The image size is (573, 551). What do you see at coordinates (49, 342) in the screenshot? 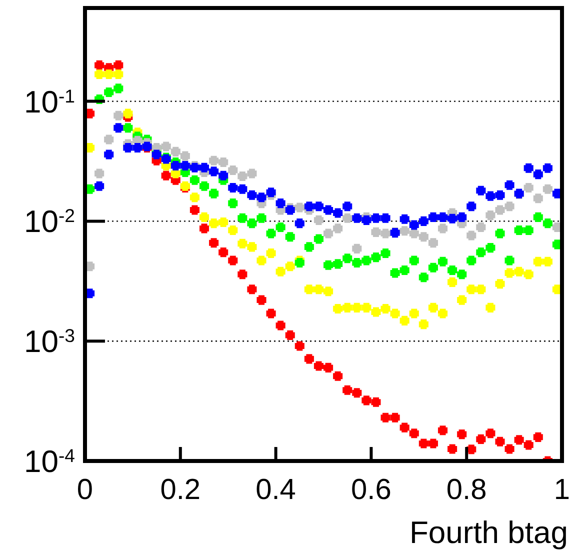
I see `y-tick-label: 10$^{-3}$` at bounding box center [49, 342].